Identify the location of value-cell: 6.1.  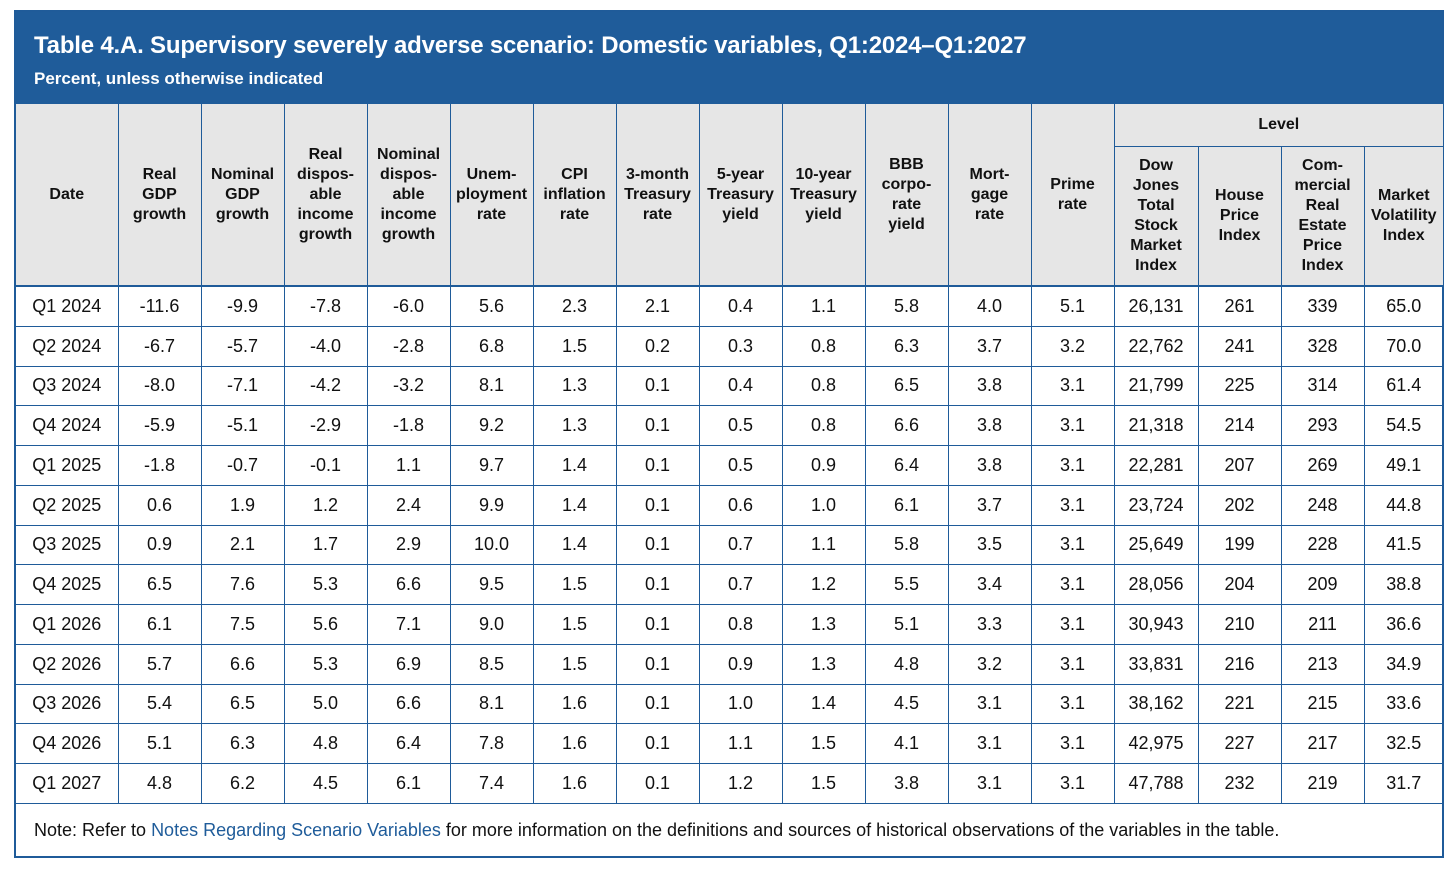
(906, 505).